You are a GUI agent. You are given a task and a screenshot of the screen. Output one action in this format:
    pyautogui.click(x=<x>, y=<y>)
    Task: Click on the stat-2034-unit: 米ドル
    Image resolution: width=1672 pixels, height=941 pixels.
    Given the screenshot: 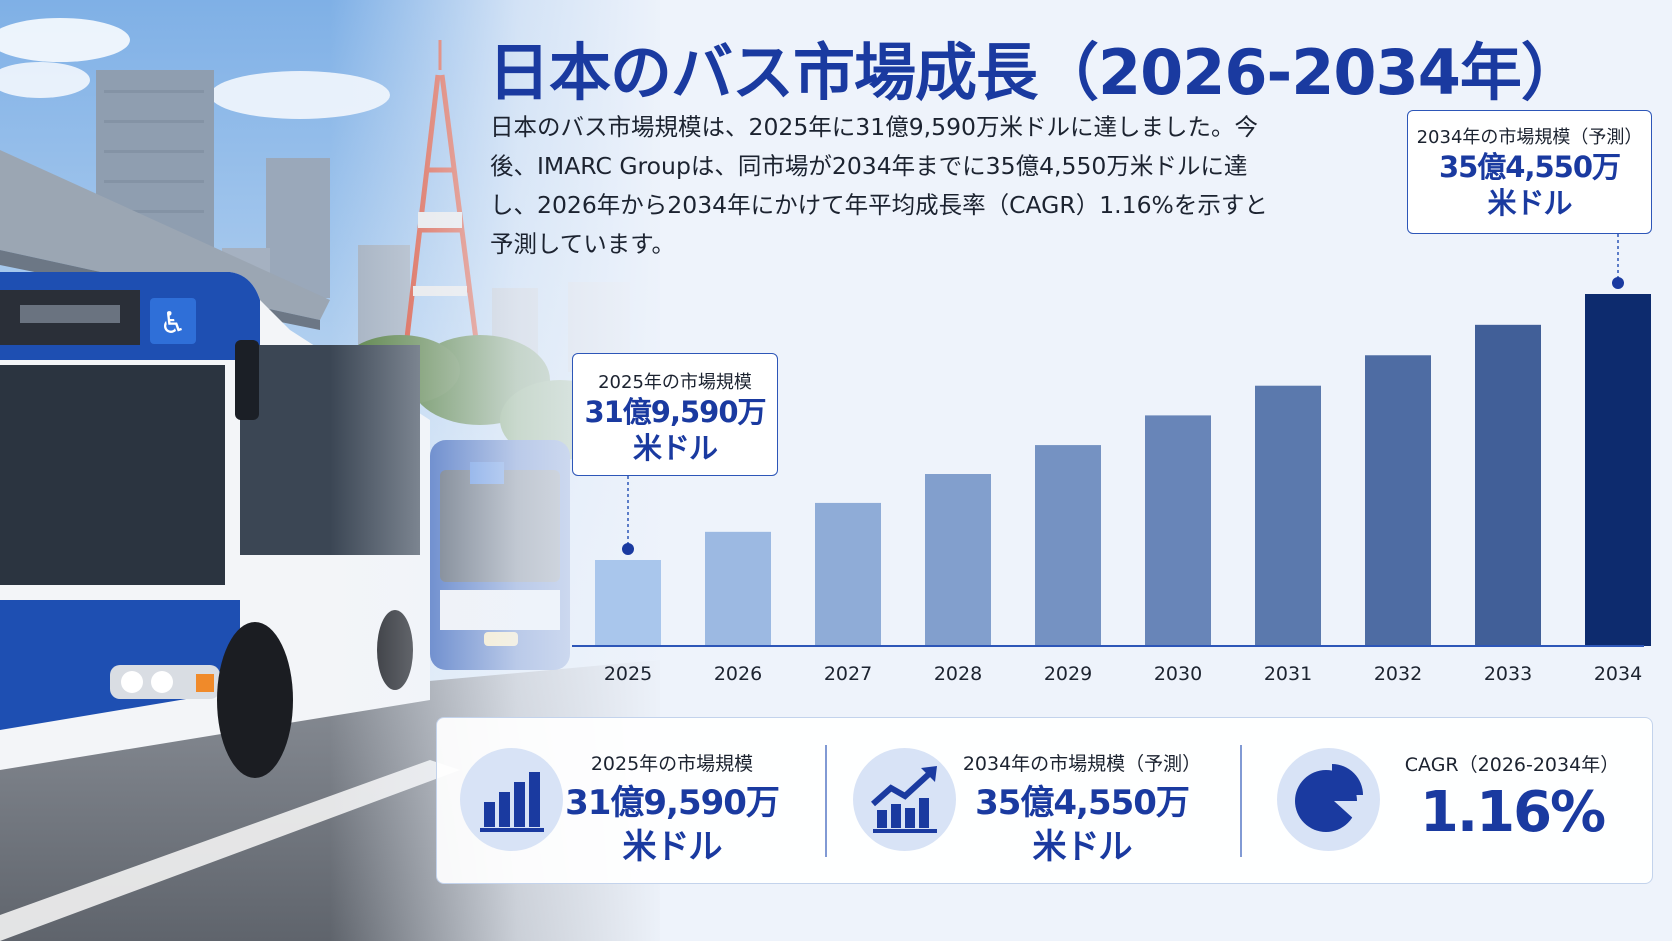 What is the action you would take?
    pyautogui.click(x=1082, y=847)
    